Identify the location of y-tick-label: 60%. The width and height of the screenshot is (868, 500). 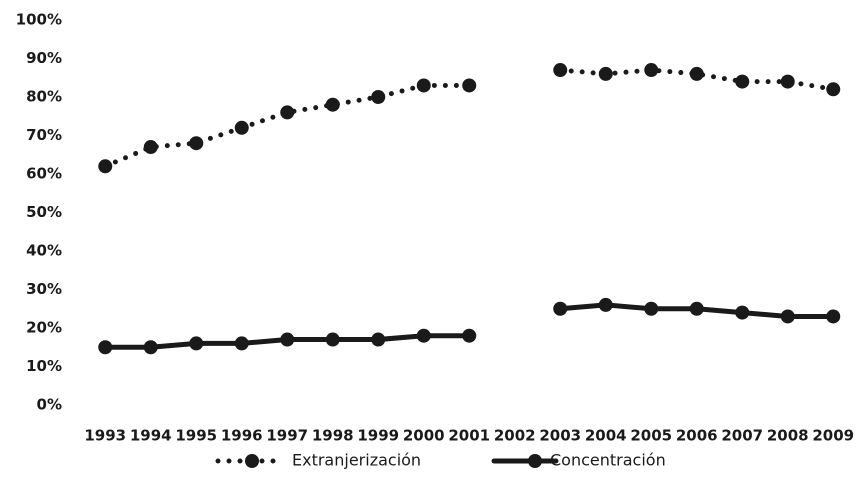
(44, 174).